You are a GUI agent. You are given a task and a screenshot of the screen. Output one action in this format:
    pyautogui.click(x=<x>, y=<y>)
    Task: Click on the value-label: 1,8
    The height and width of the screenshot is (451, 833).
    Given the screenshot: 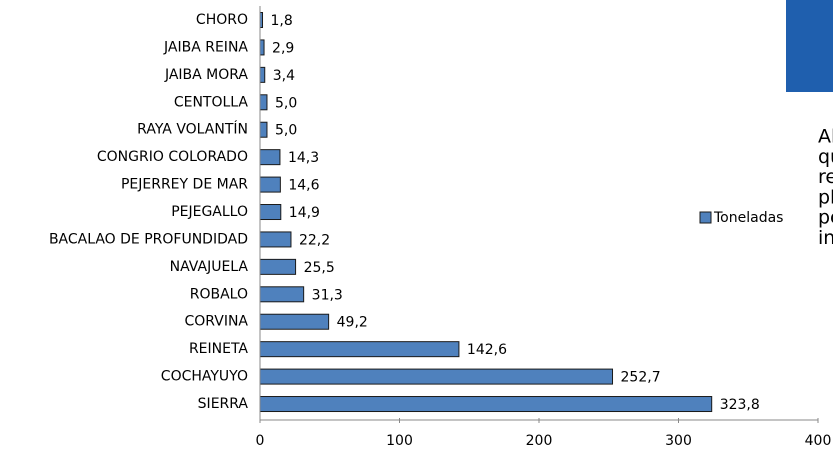 What is the action you would take?
    pyautogui.click(x=282, y=21)
    